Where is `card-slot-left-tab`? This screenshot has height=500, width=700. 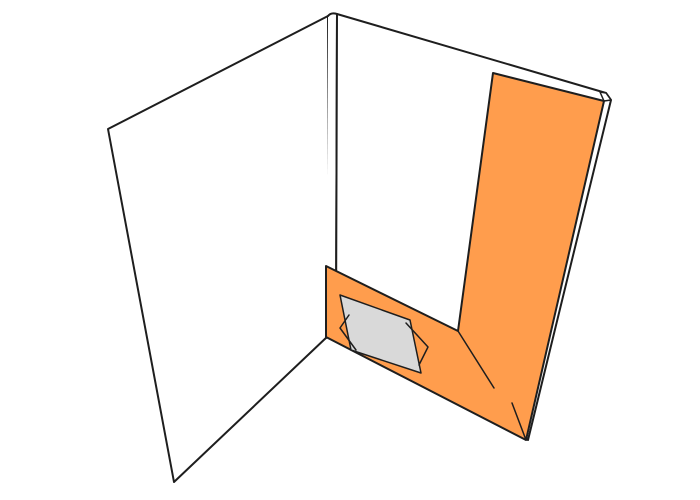
card-slot-left-tab is located at coordinates (348, 332).